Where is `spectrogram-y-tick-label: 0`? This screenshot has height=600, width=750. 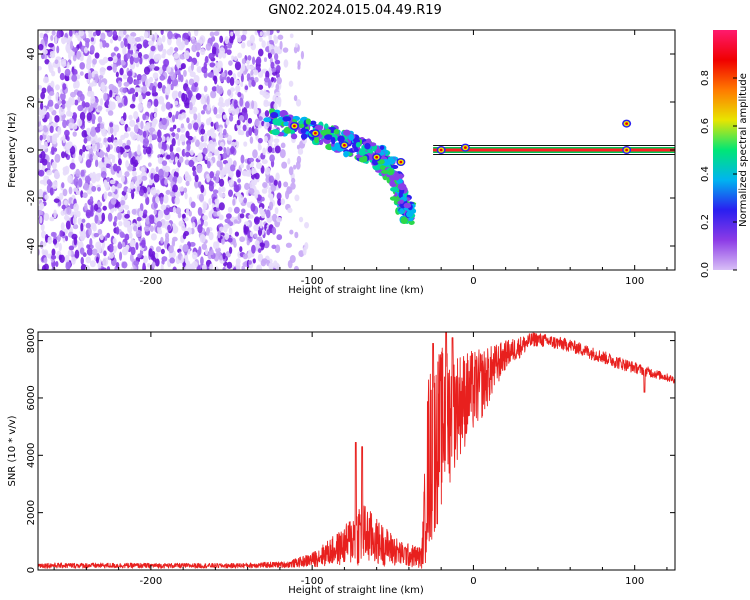 spectrogram-y-tick-label: 0 is located at coordinates (31, 150).